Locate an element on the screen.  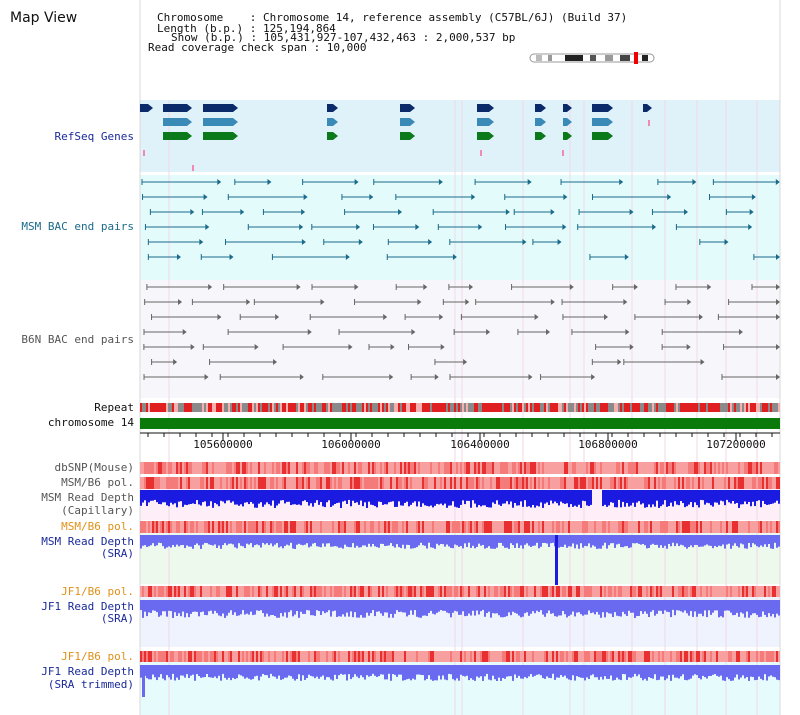
track-label-jf1-b6-pol-2: JF1/B6 pol. is located at coordinates (97, 656).